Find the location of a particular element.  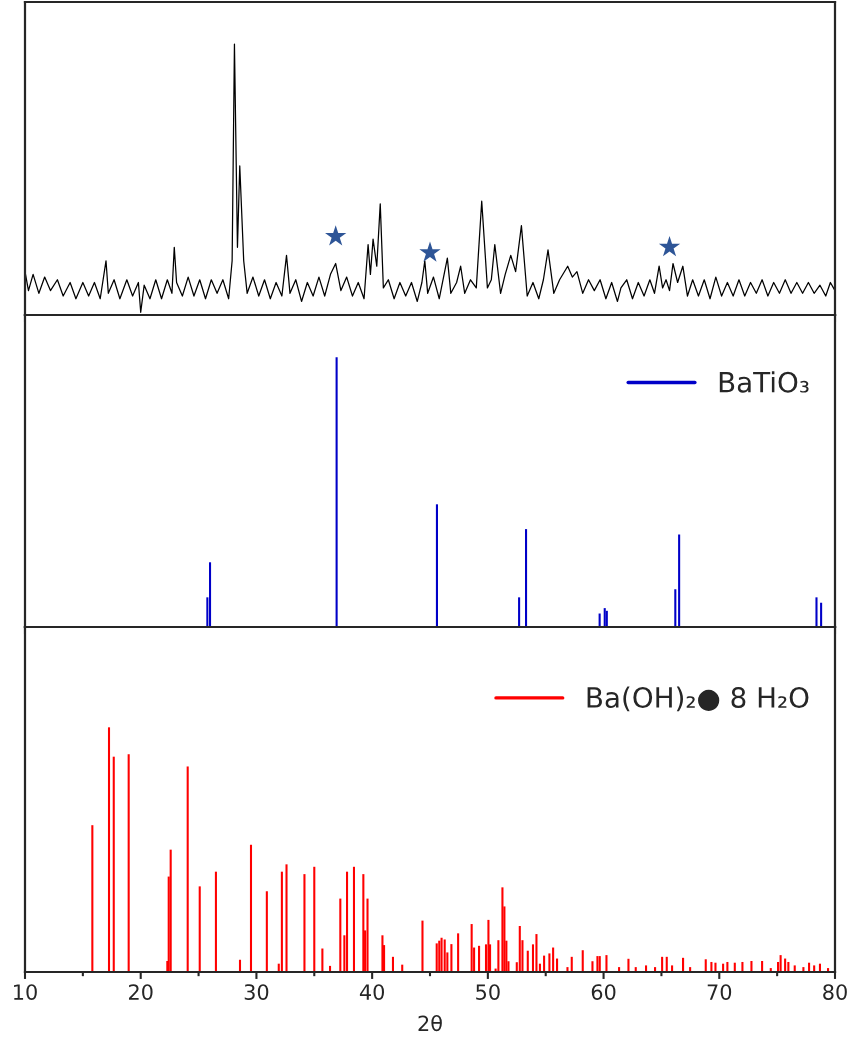

x-tick-label: 60 is located at coordinates (603, 992).